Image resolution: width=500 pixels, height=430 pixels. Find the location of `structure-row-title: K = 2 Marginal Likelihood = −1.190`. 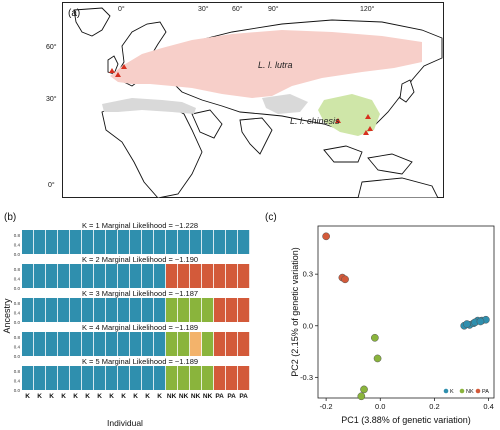

structure-row-title: K = 2 Marginal Likelihood = −1.190 is located at coordinates (140, 259).